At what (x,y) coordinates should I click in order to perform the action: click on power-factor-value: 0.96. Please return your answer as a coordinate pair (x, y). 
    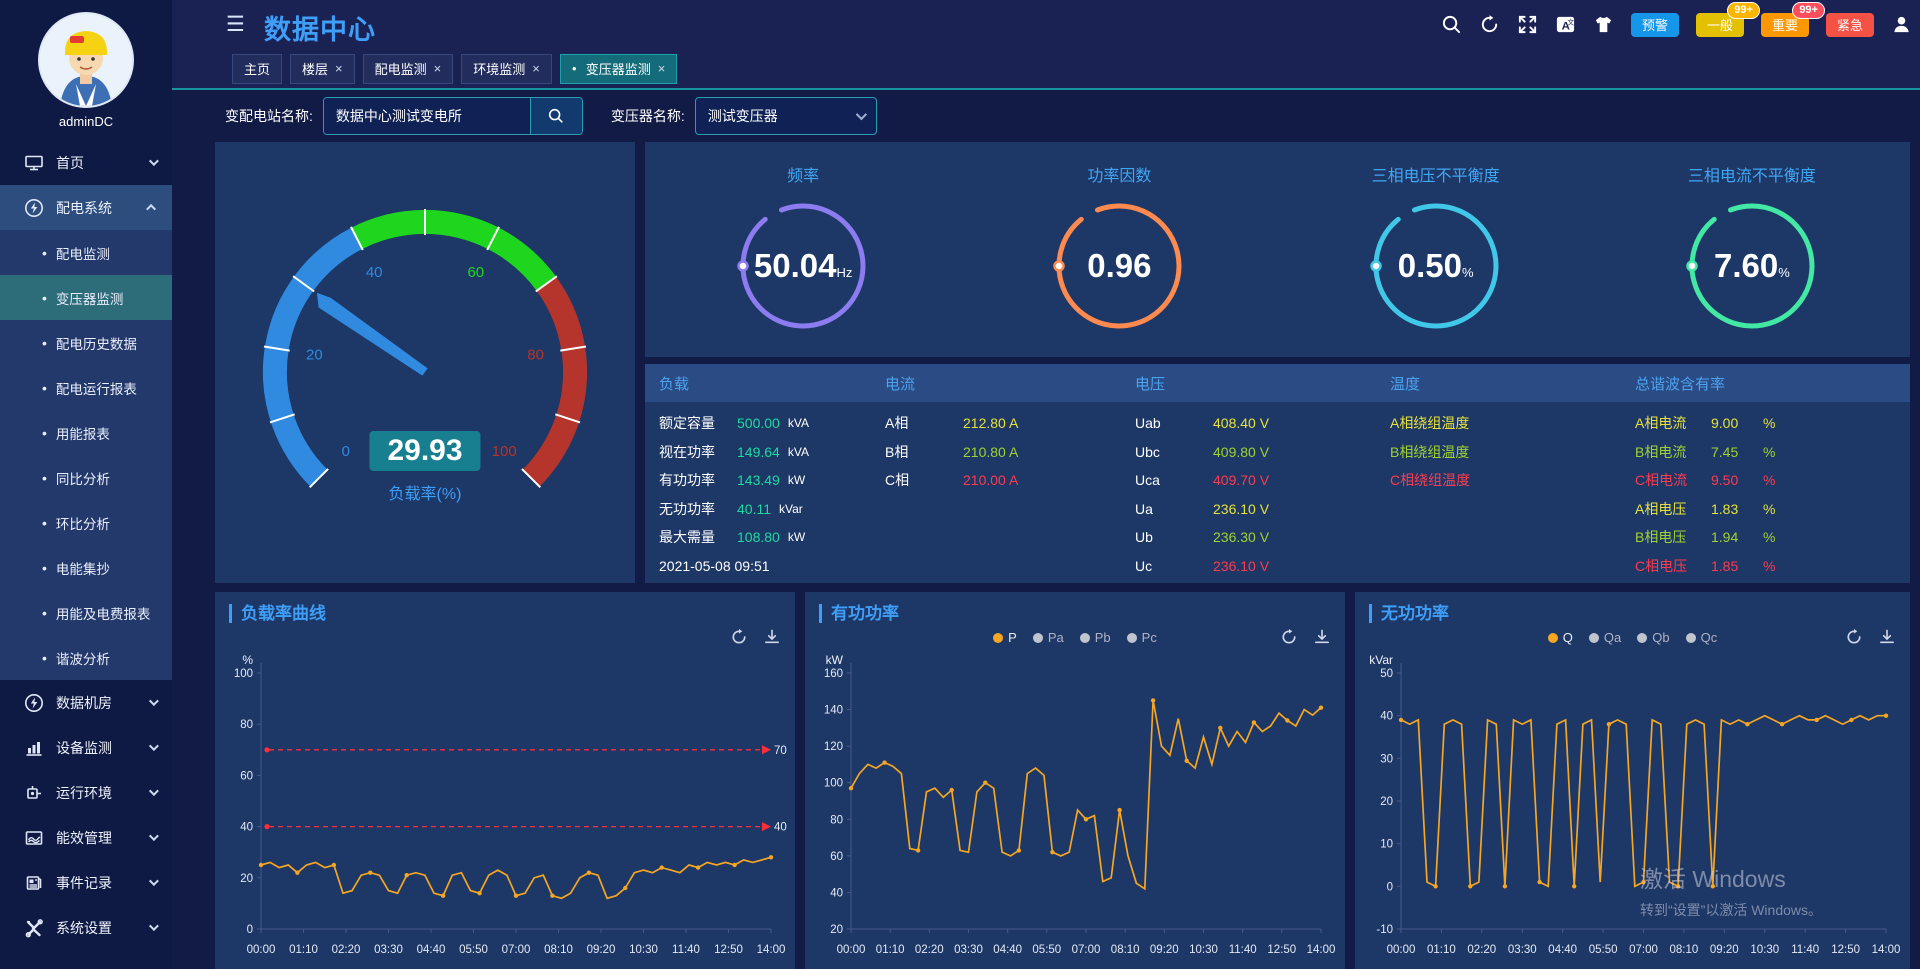
    Looking at the image, I should click on (1119, 265).